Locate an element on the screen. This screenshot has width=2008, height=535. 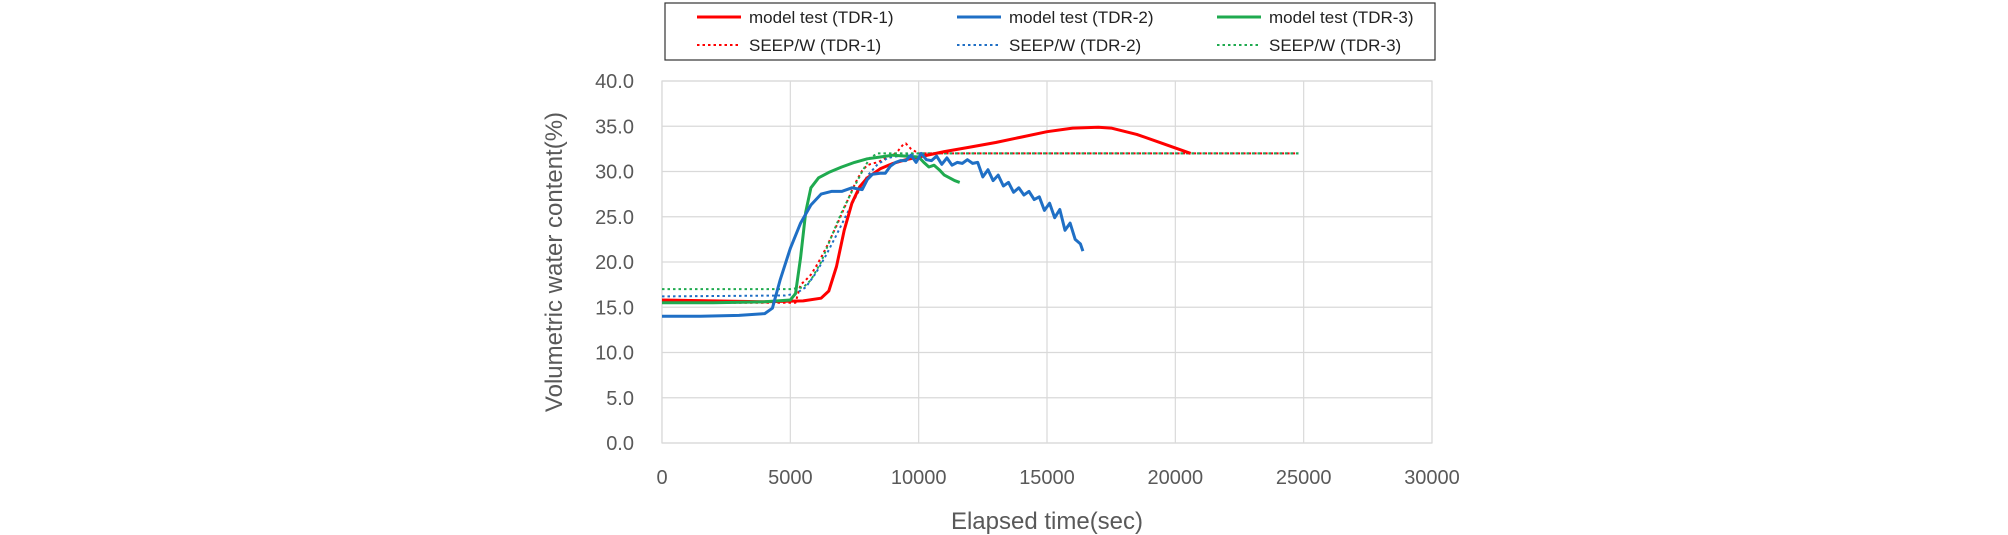
y-tick-label: 40.0 is located at coordinates (614, 82).